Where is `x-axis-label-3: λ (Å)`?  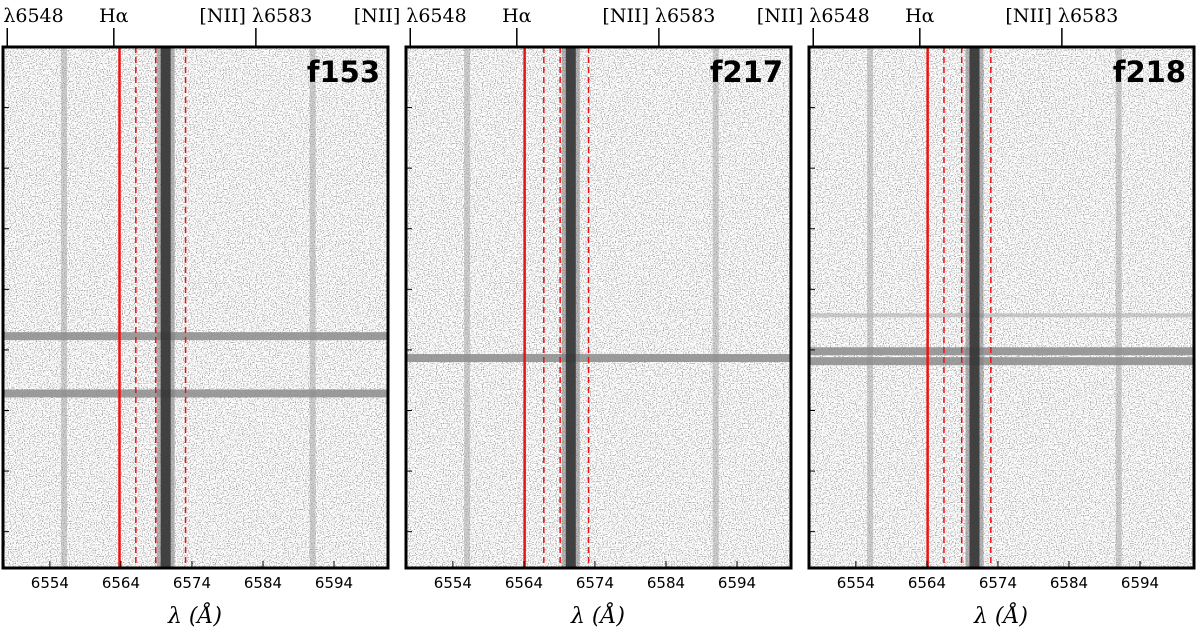 x-axis-label-3: λ (Å) is located at coordinates (1000, 615).